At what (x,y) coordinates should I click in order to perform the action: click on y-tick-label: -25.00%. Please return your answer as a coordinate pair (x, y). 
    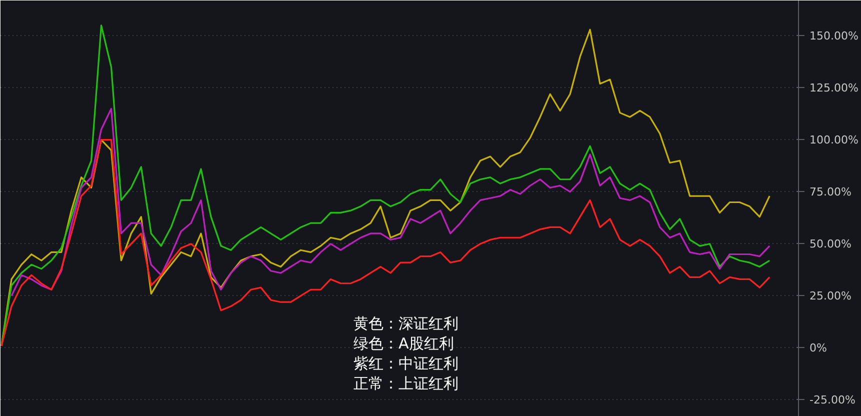
    Looking at the image, I should click on (833, 399).